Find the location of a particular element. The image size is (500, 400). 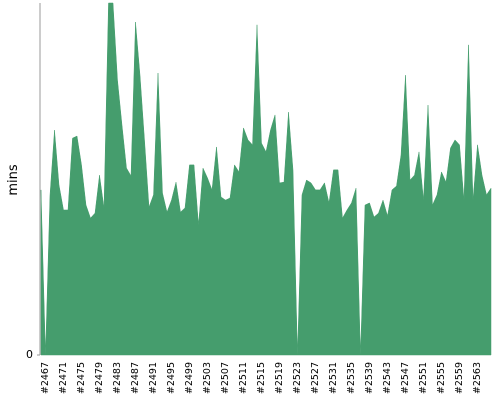

x-tick-label: #2535 is located at coordinates (351, 378).